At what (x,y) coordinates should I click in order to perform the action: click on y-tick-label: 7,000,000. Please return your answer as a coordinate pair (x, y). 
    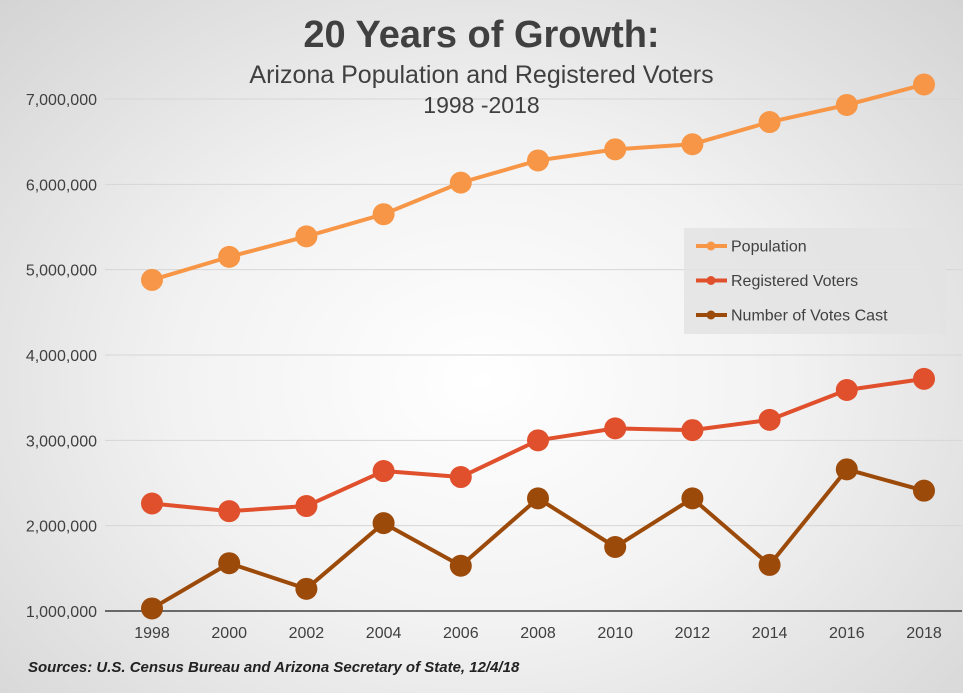
    Looking at the image, I should click on (61, 100).